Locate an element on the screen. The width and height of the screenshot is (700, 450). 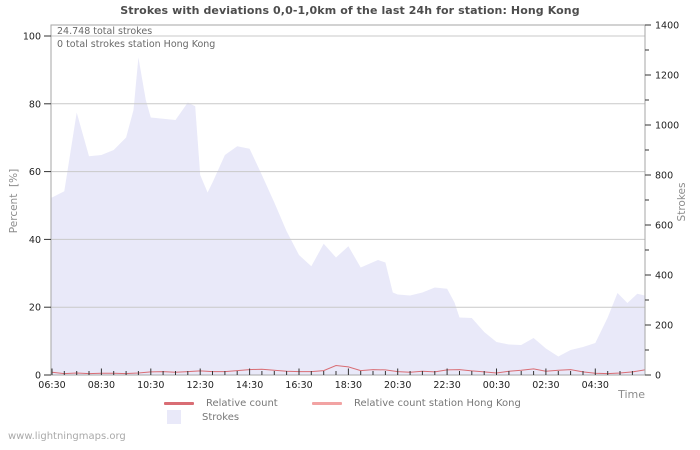
right-tick-label: 400 is located at coordinates (664, 276).